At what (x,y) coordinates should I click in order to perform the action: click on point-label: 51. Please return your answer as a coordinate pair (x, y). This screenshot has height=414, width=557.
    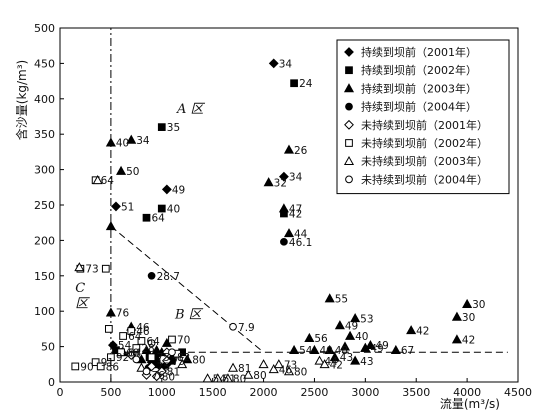
    Looking at the image, I should click on (127, 207).